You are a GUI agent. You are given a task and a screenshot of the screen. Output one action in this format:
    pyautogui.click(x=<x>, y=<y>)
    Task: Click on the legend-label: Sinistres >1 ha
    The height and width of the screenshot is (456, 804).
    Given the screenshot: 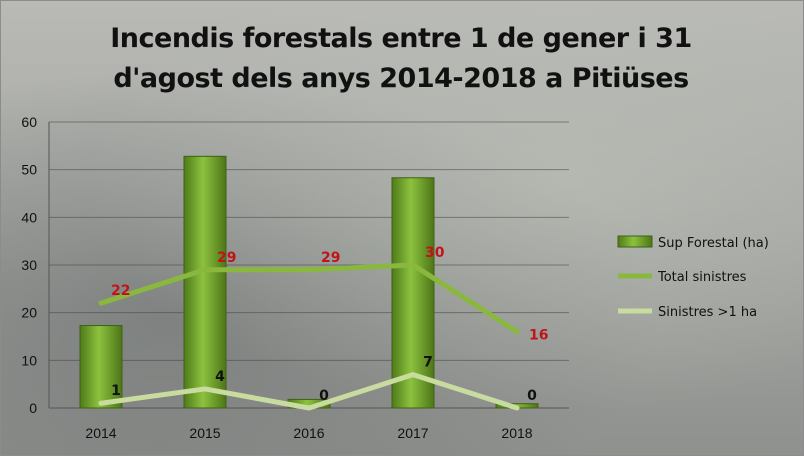 What is the action you would take?
    pyautogui.click(x=707, y=312)
    